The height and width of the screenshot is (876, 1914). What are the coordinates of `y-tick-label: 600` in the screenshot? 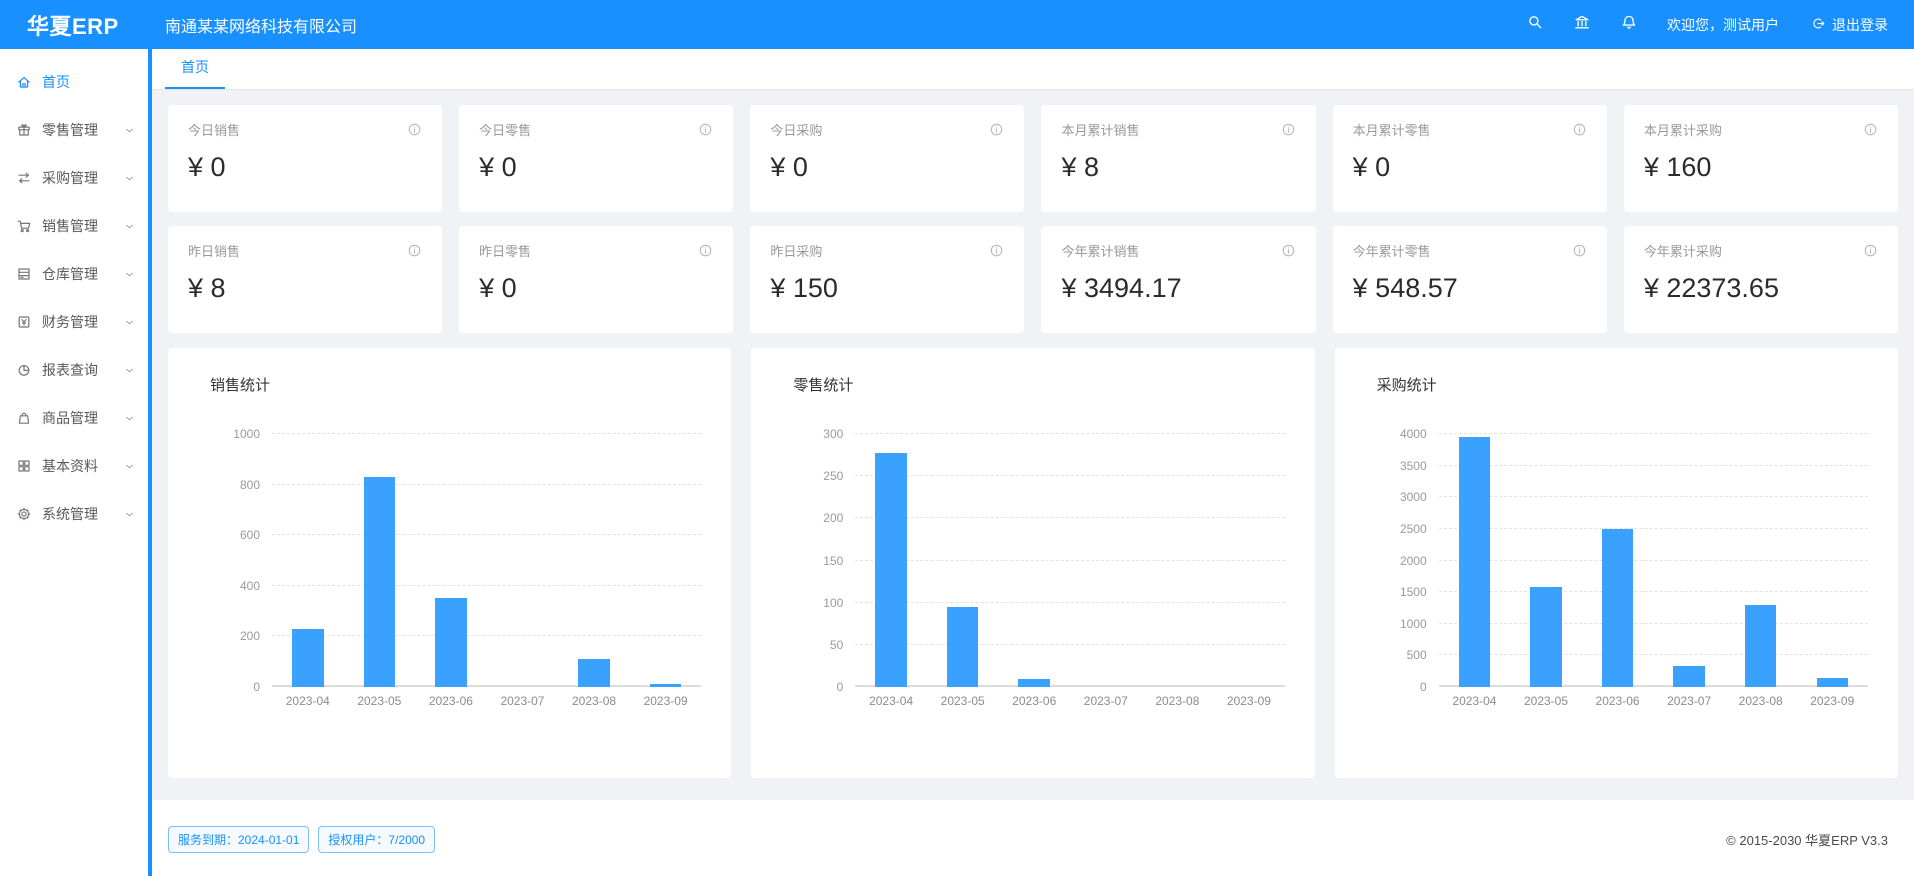 It's located at (249, 535).